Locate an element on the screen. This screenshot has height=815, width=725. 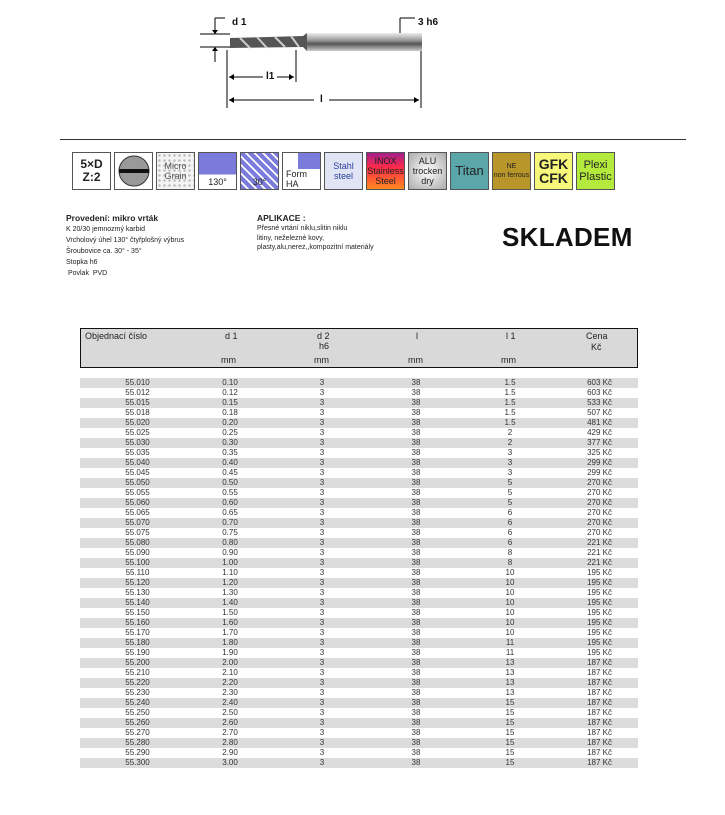
cell-d1: 2.00 is located at coordinates (230, 662).